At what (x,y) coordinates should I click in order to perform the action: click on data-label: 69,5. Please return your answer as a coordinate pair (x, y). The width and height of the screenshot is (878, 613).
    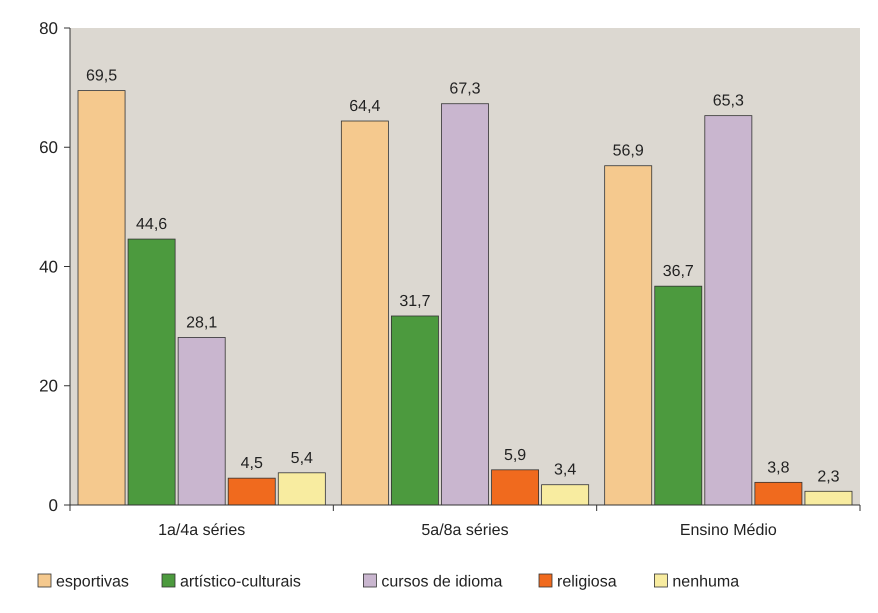
    Looking at the image, I should click on (102, 76).